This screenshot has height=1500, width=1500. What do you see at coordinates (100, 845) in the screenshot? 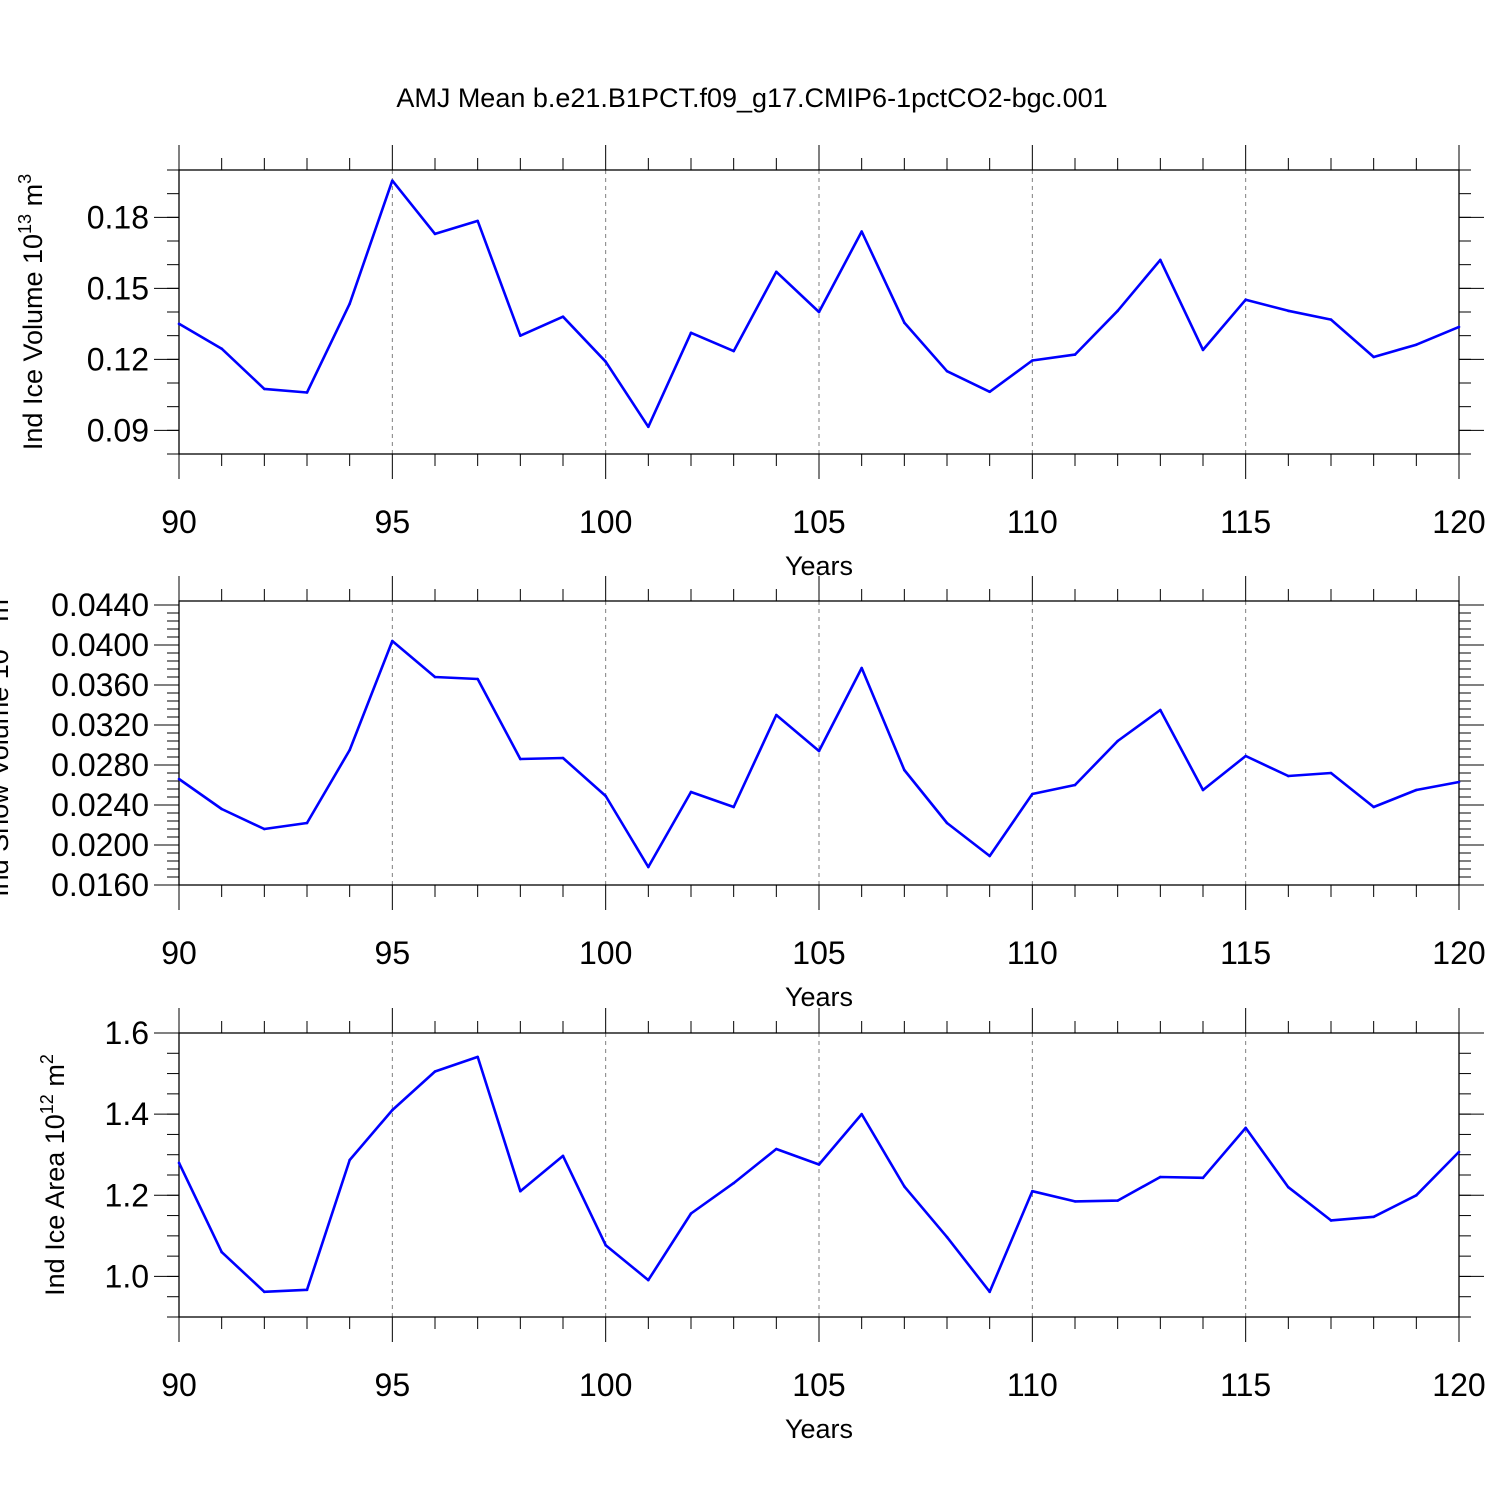
I see `y-tick-label: 0.0200` at bounding box center [100, 845].